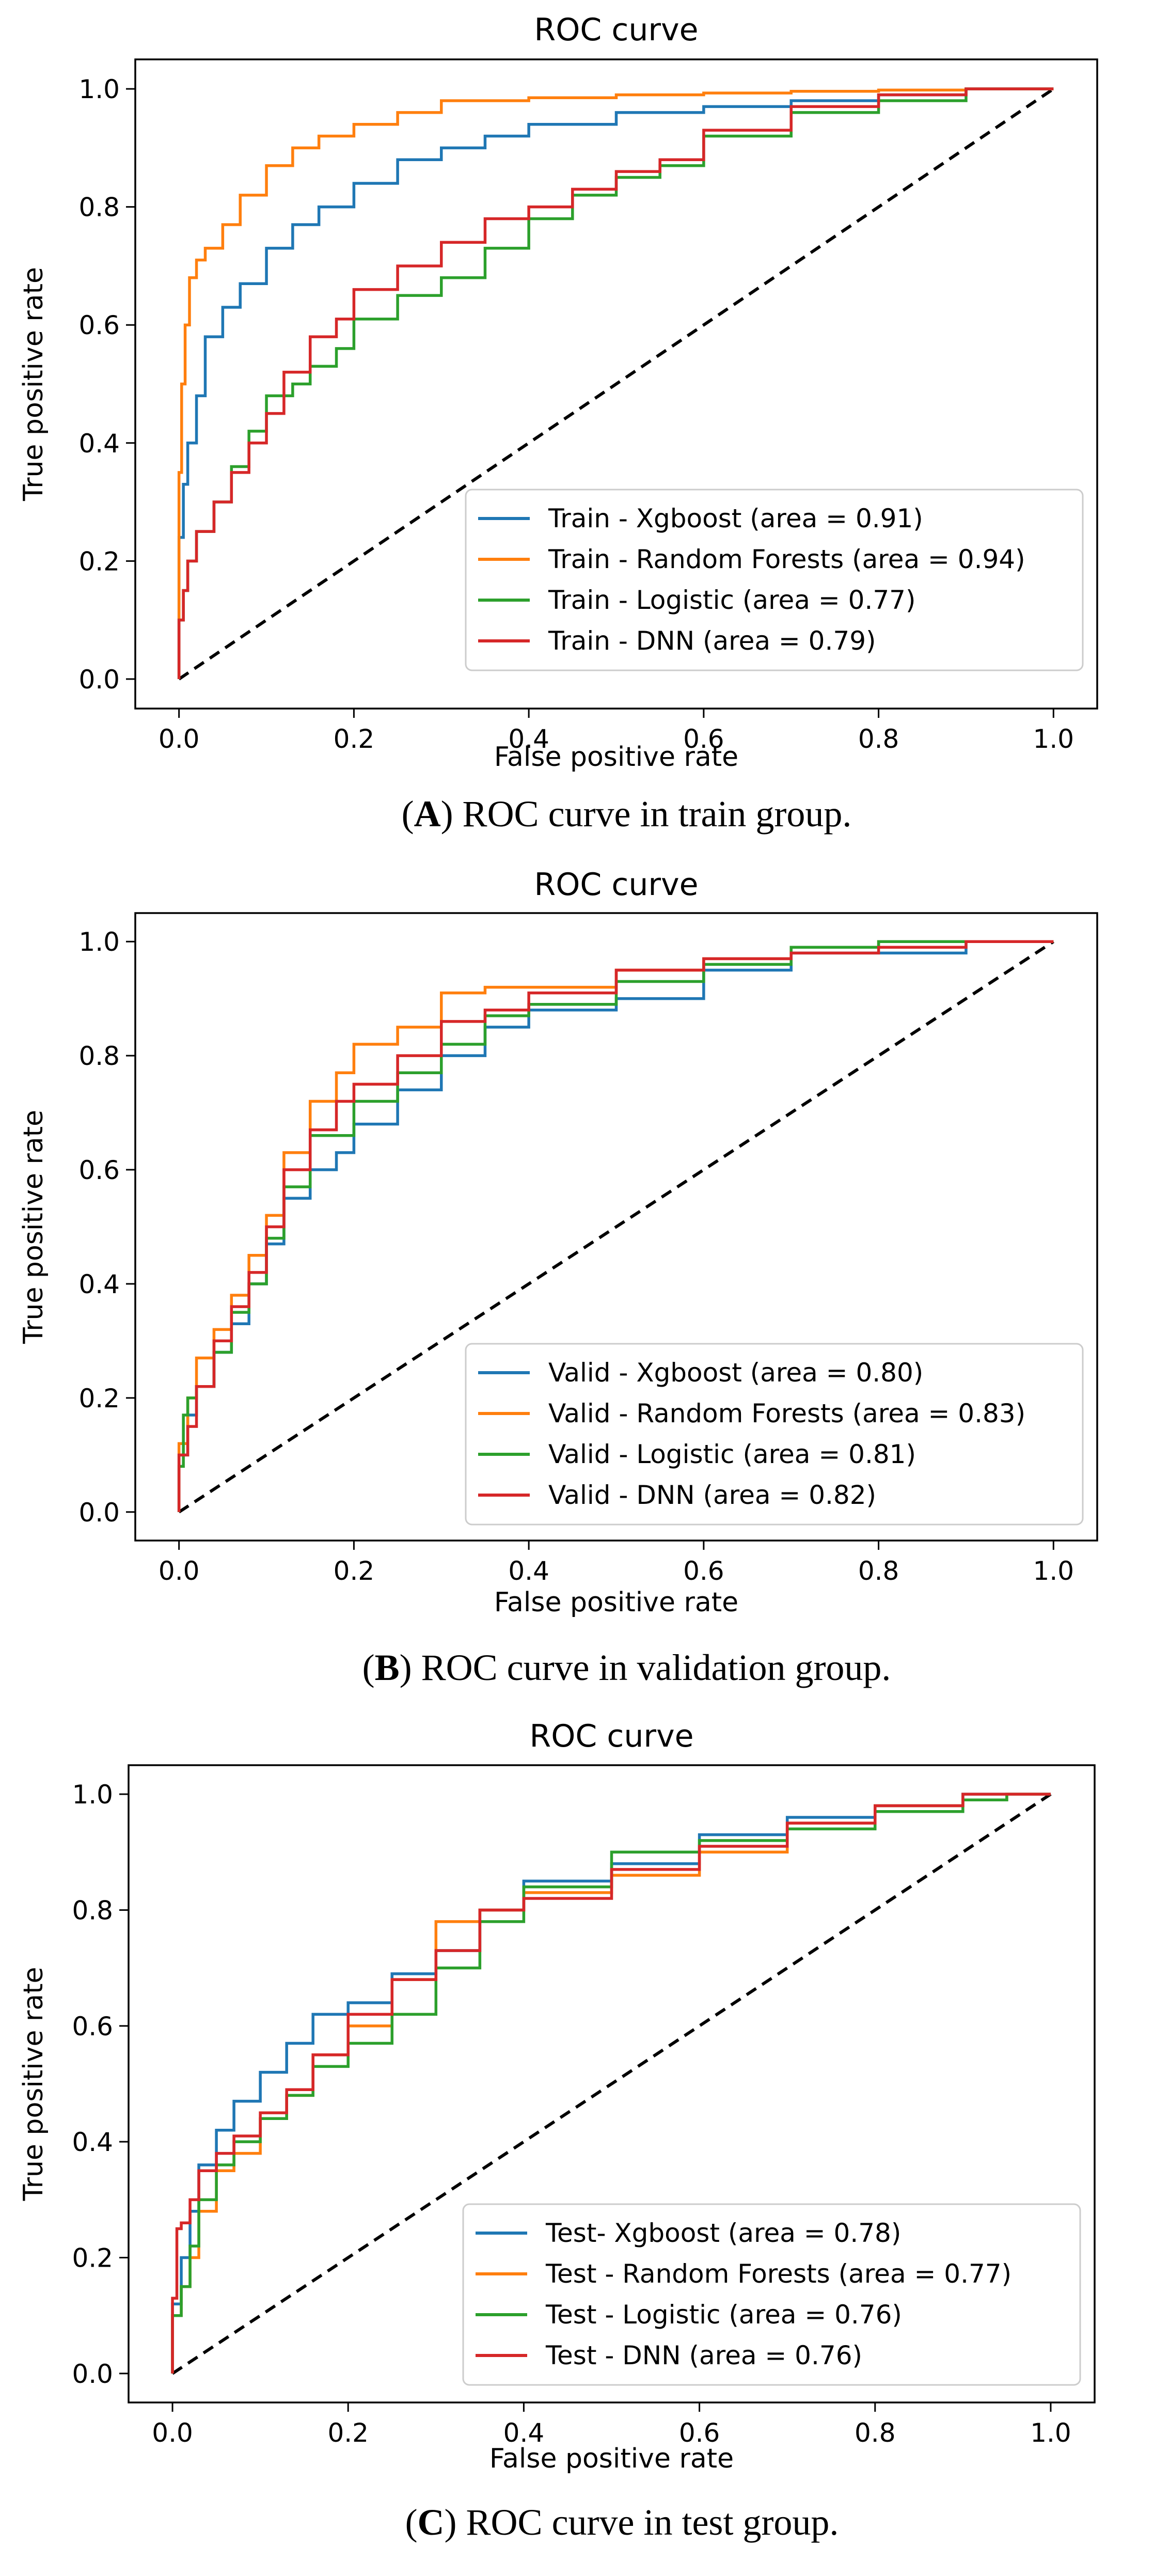 Image resolution: width=1154 pixels, height=2576 pixels. I want to click on legend-label: Train - DNN (area = 0.79), so click(712, 641).